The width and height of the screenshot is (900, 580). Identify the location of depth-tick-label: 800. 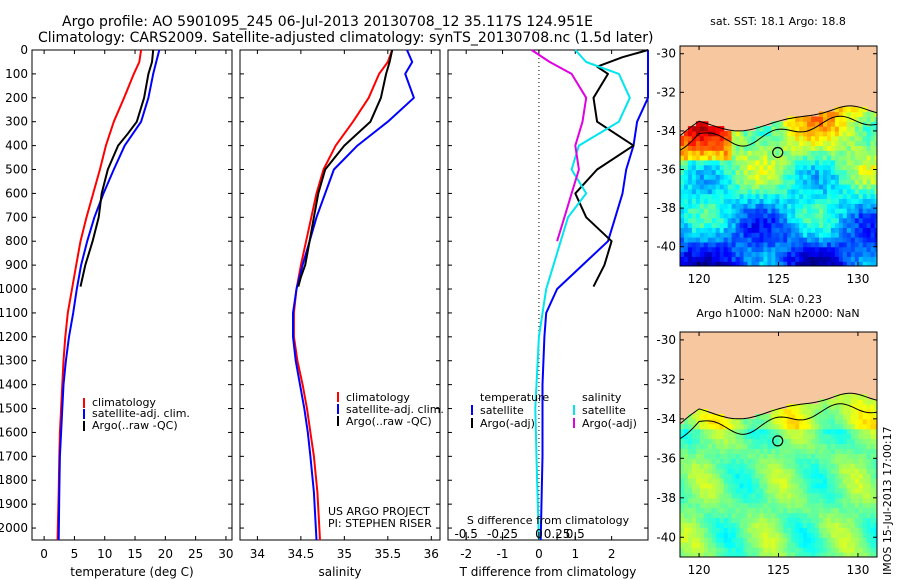
(16, 241).